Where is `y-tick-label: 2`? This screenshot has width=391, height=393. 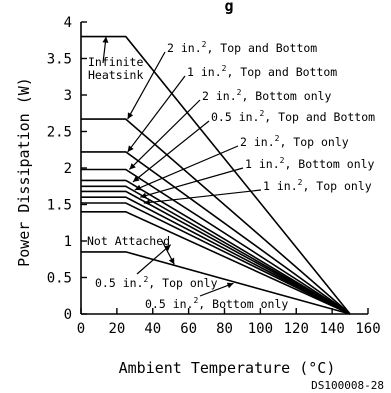
y-tick-label: 2 is located at coordinates (68, 169).